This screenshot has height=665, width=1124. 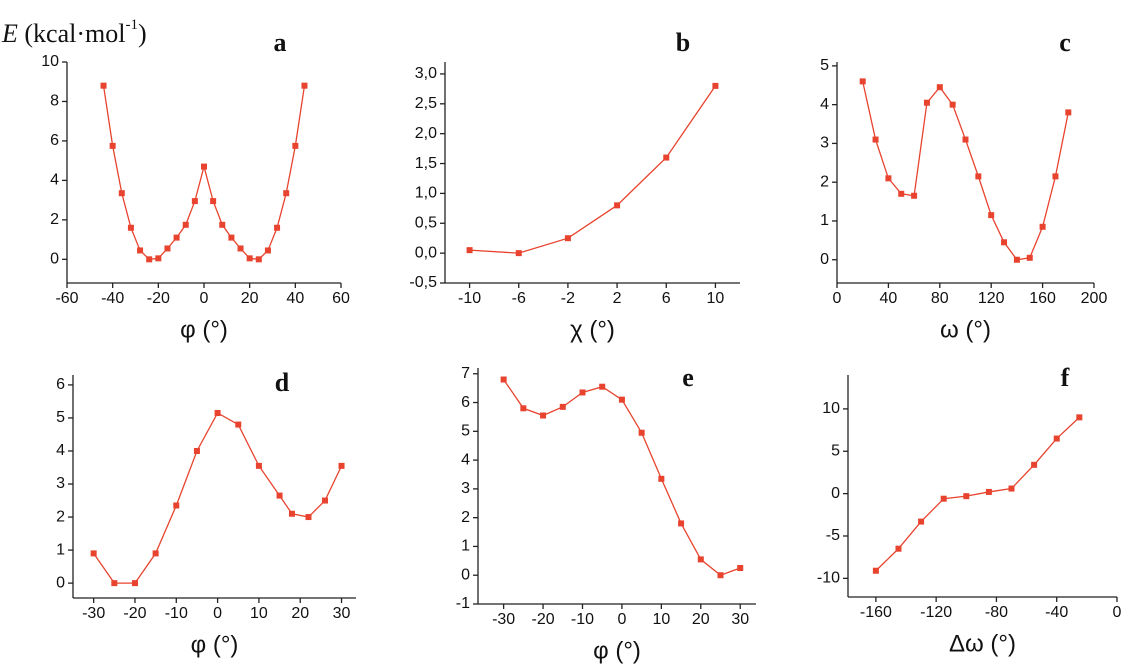 I want to click on panel-letter: a, so click(x=280, y=42).